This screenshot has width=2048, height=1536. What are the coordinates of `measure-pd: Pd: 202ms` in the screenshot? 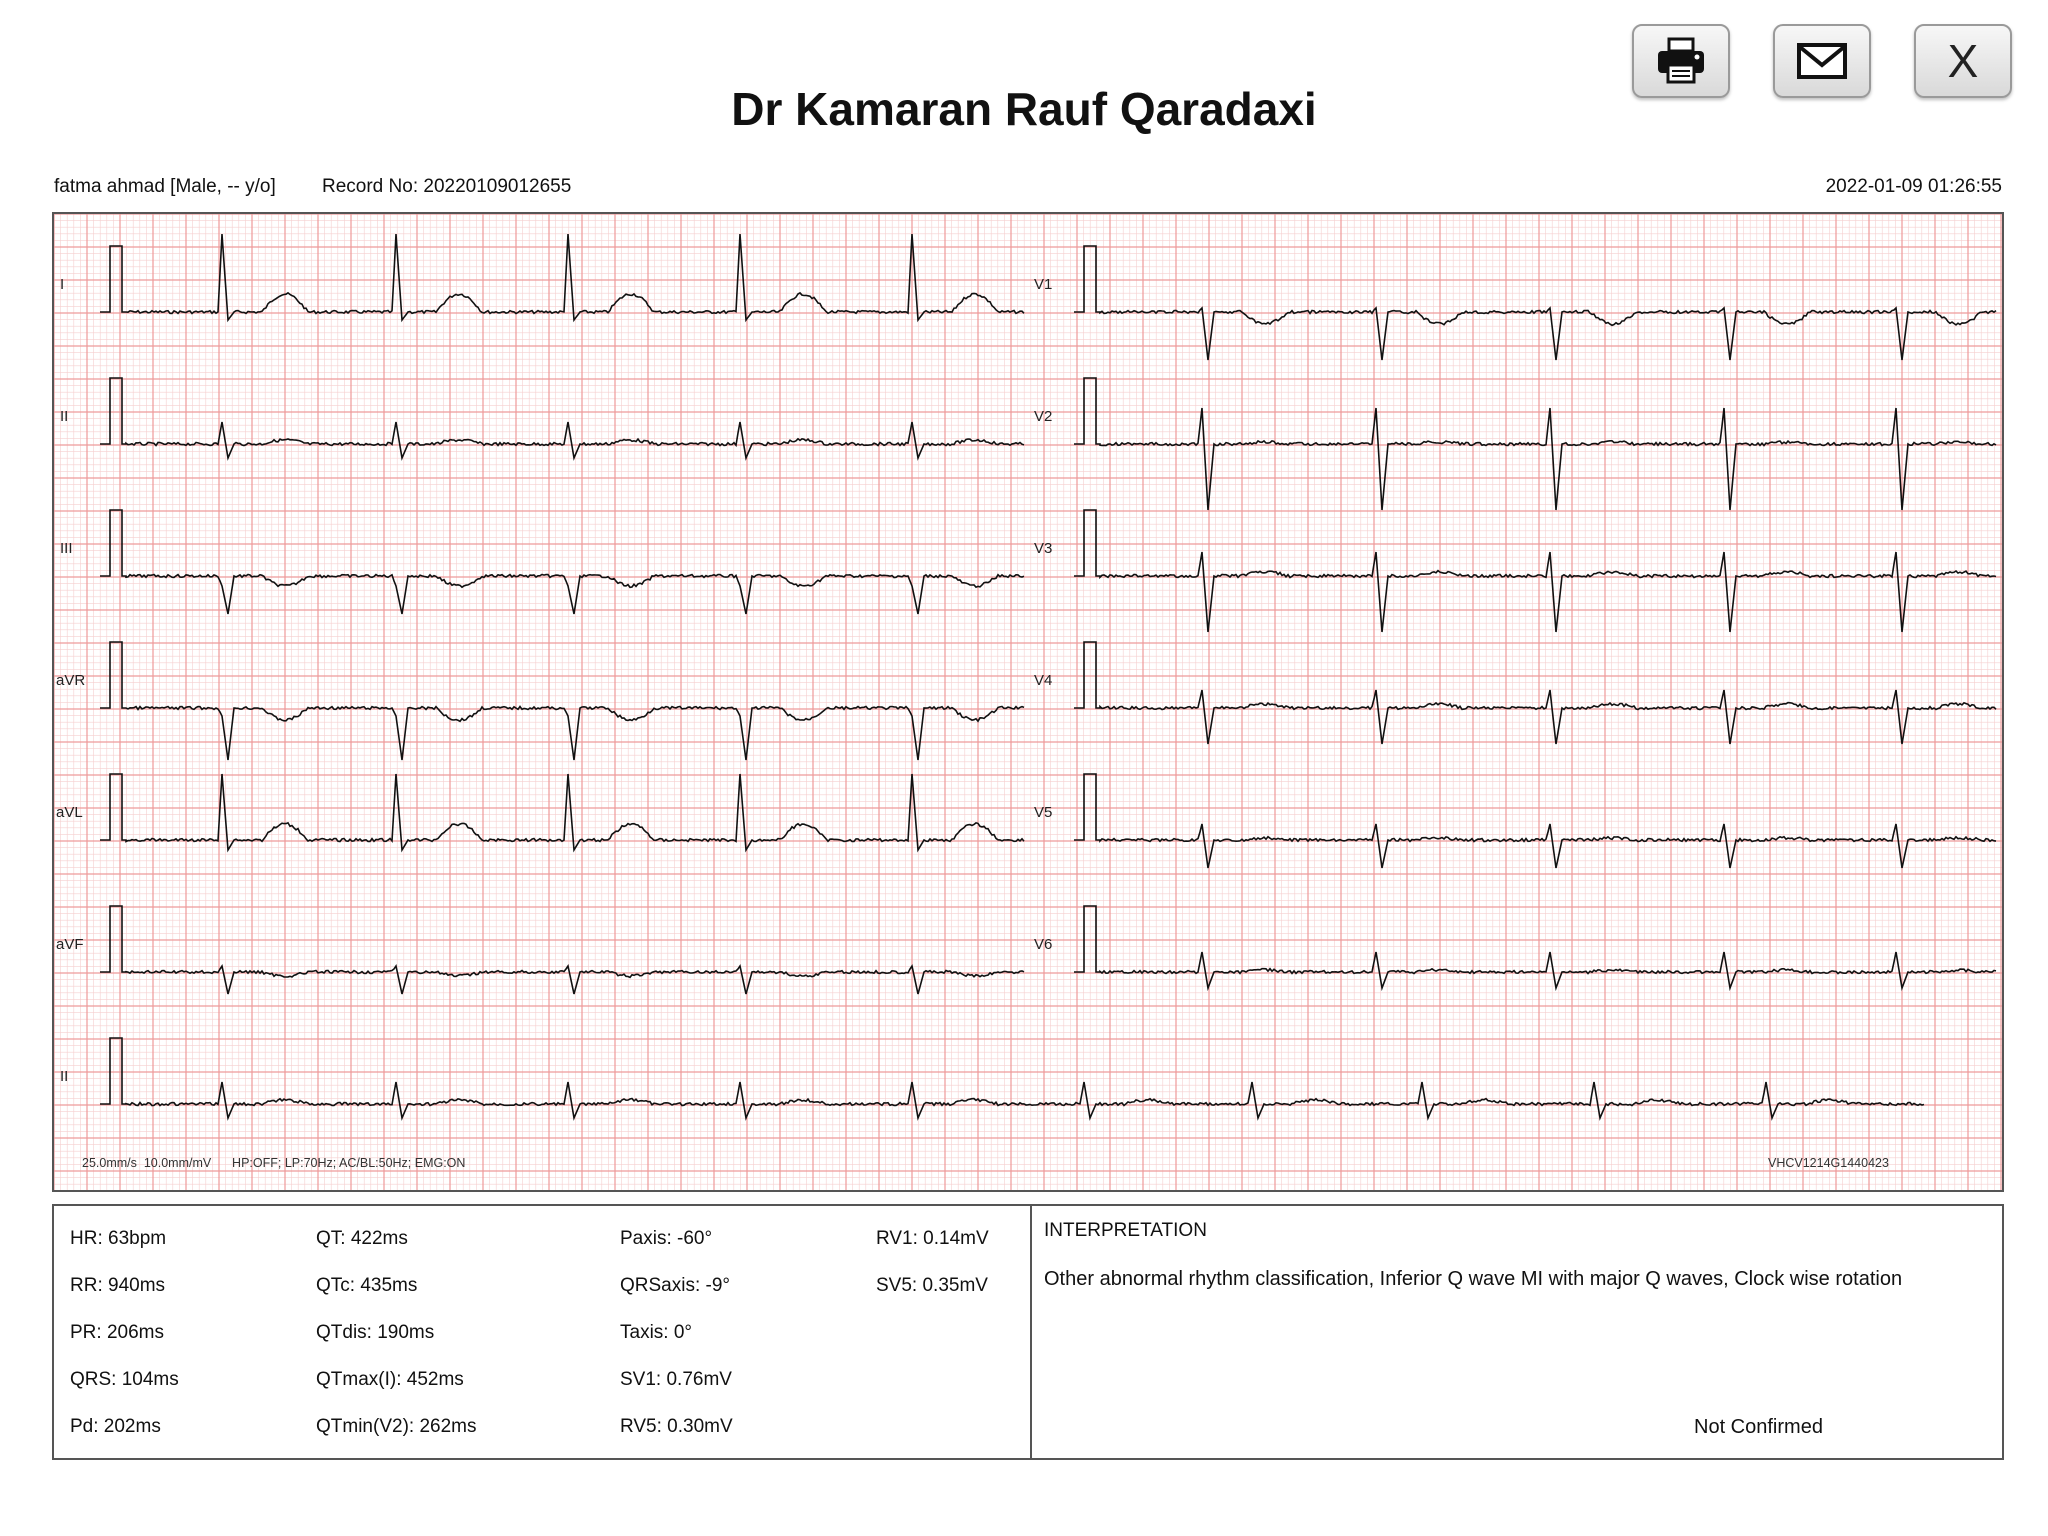 It's located at (115, 1426).